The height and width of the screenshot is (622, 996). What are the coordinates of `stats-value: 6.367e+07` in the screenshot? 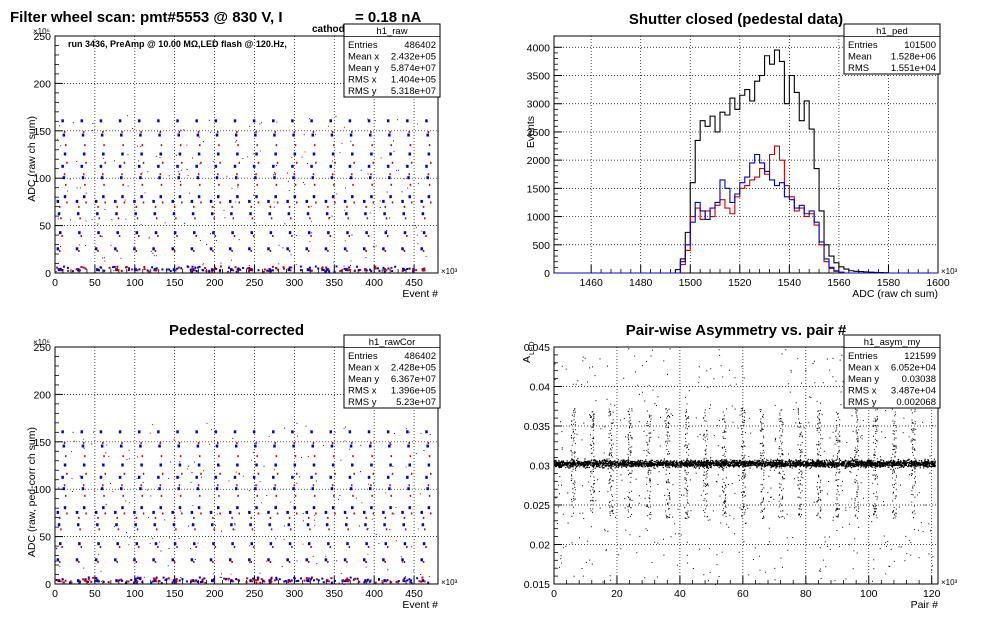 It's located at (413, 379).